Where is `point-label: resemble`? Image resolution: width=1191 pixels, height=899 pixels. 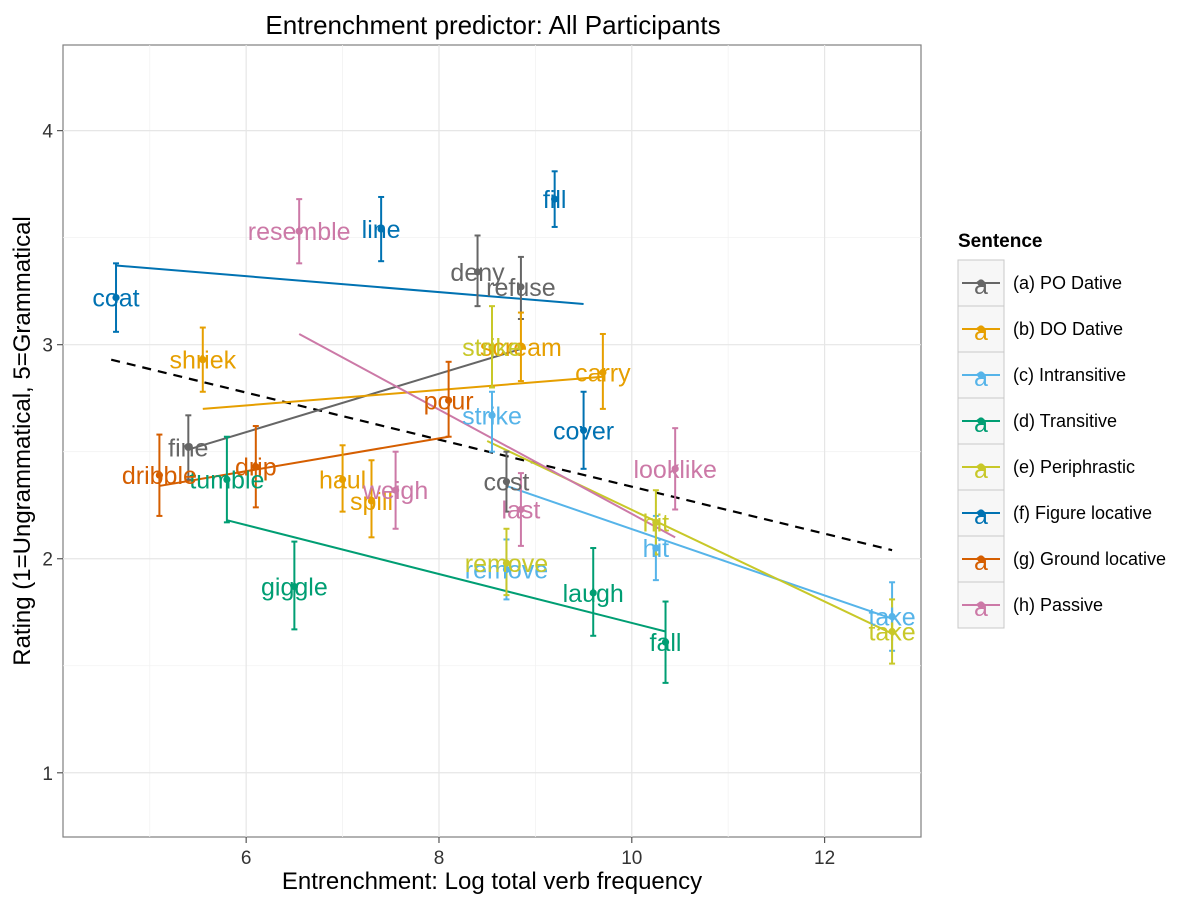 point-label: resemble is located at coordinates (299, 232).